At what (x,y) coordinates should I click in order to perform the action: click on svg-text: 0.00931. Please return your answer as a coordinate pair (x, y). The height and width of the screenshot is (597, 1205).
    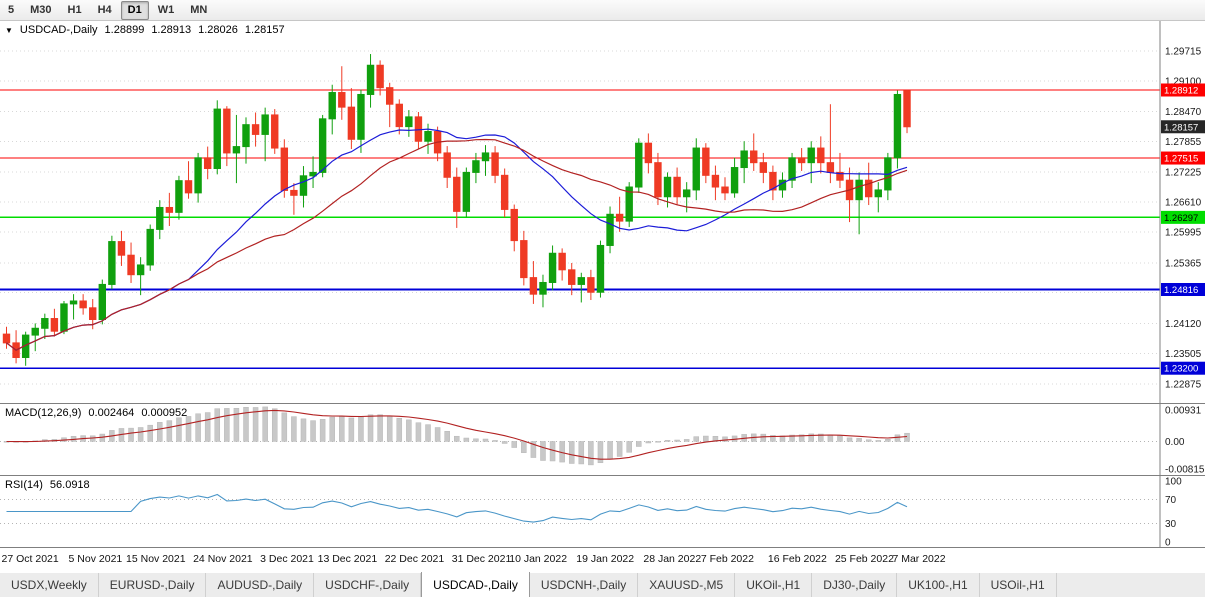
    Looking at the image, I should click on (1183, 411).